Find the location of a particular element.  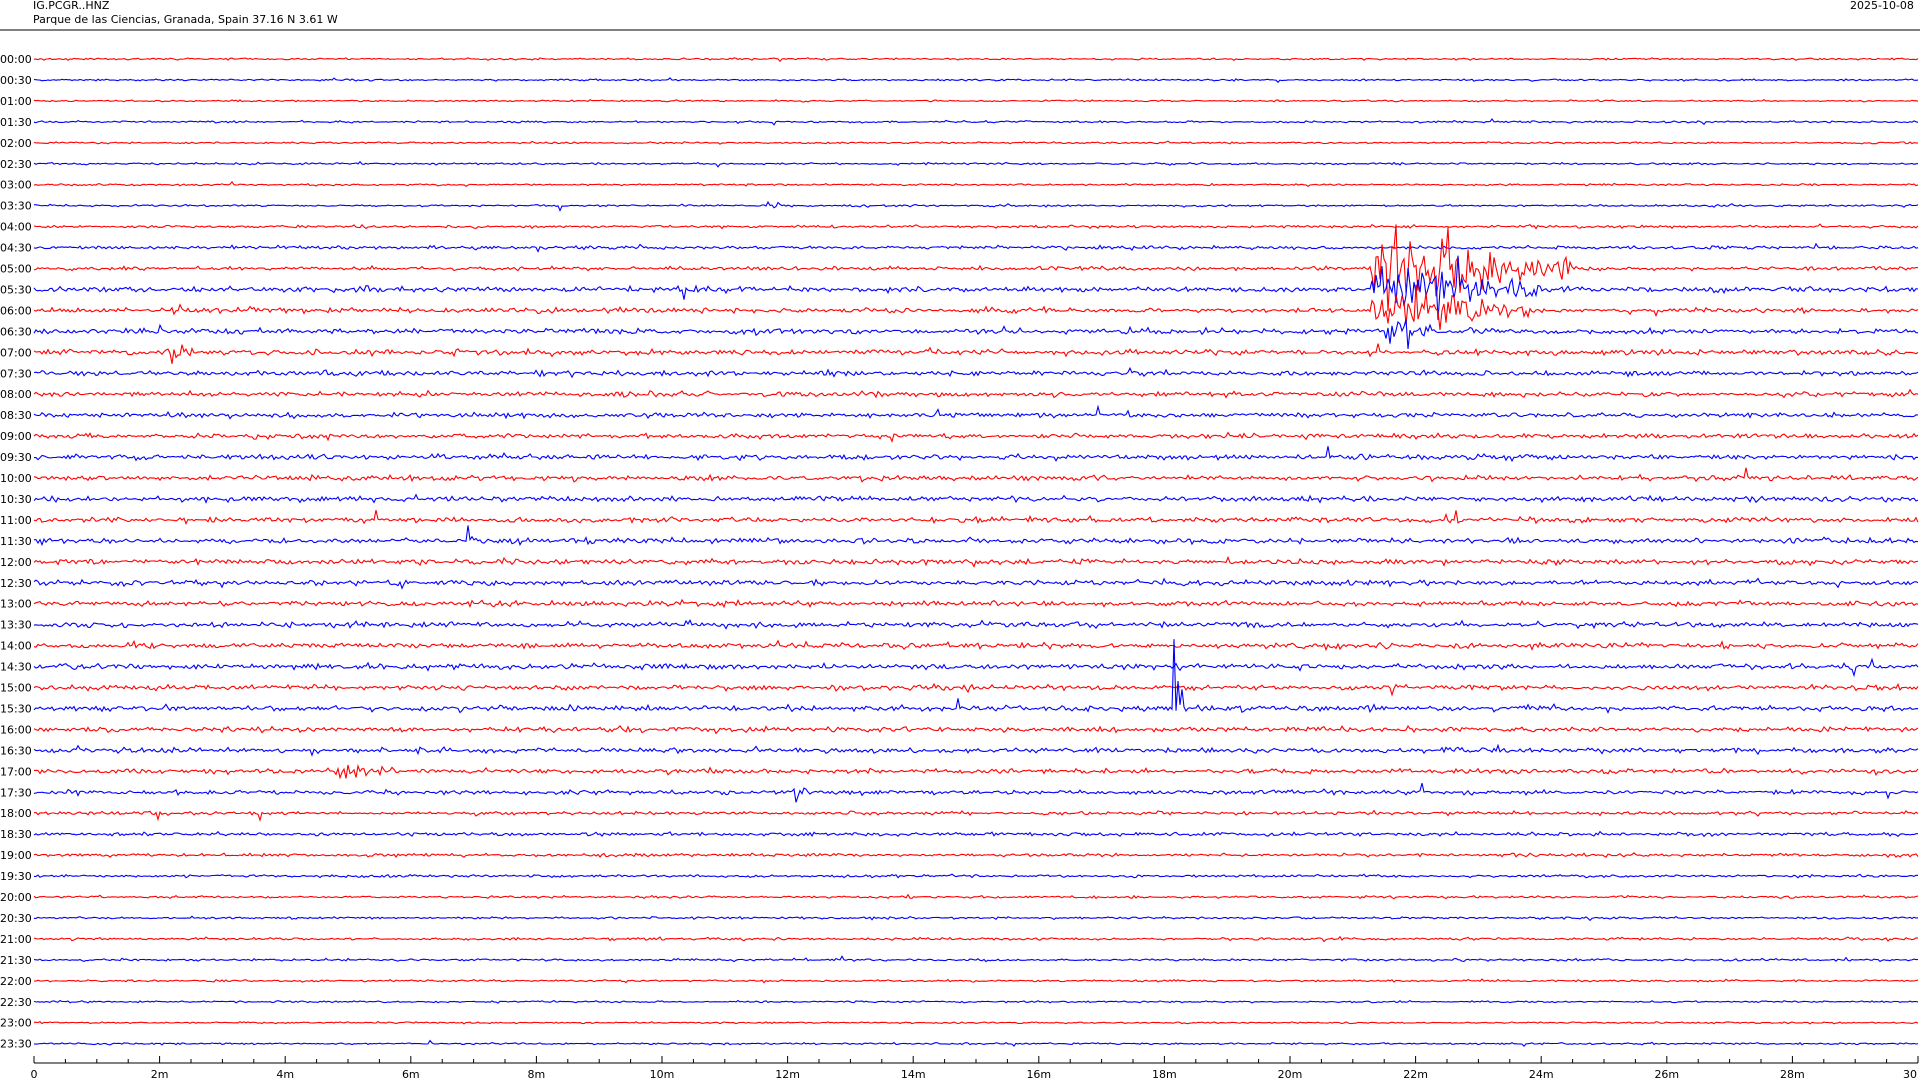

row-time-label: 06:00 is located at coordinates (16, 310).